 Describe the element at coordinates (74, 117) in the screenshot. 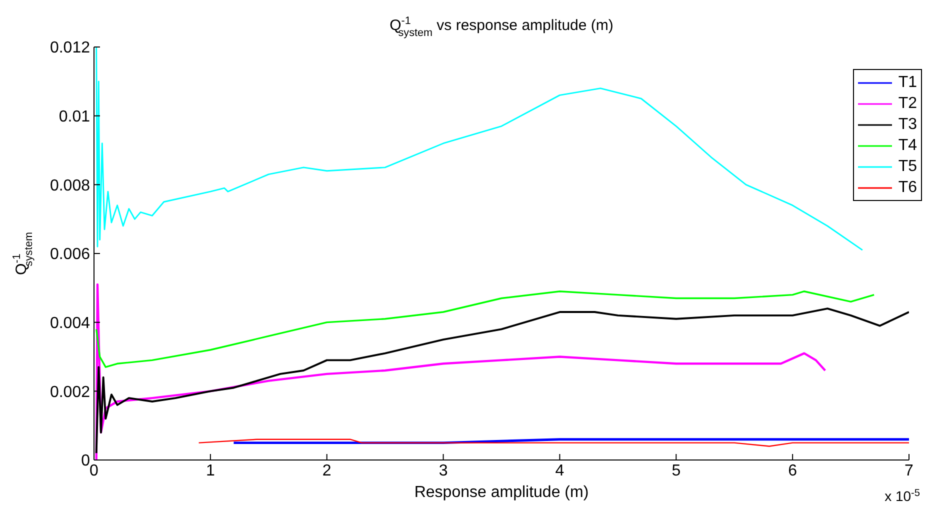

I see `y-tick-label: 0.01` at that location.